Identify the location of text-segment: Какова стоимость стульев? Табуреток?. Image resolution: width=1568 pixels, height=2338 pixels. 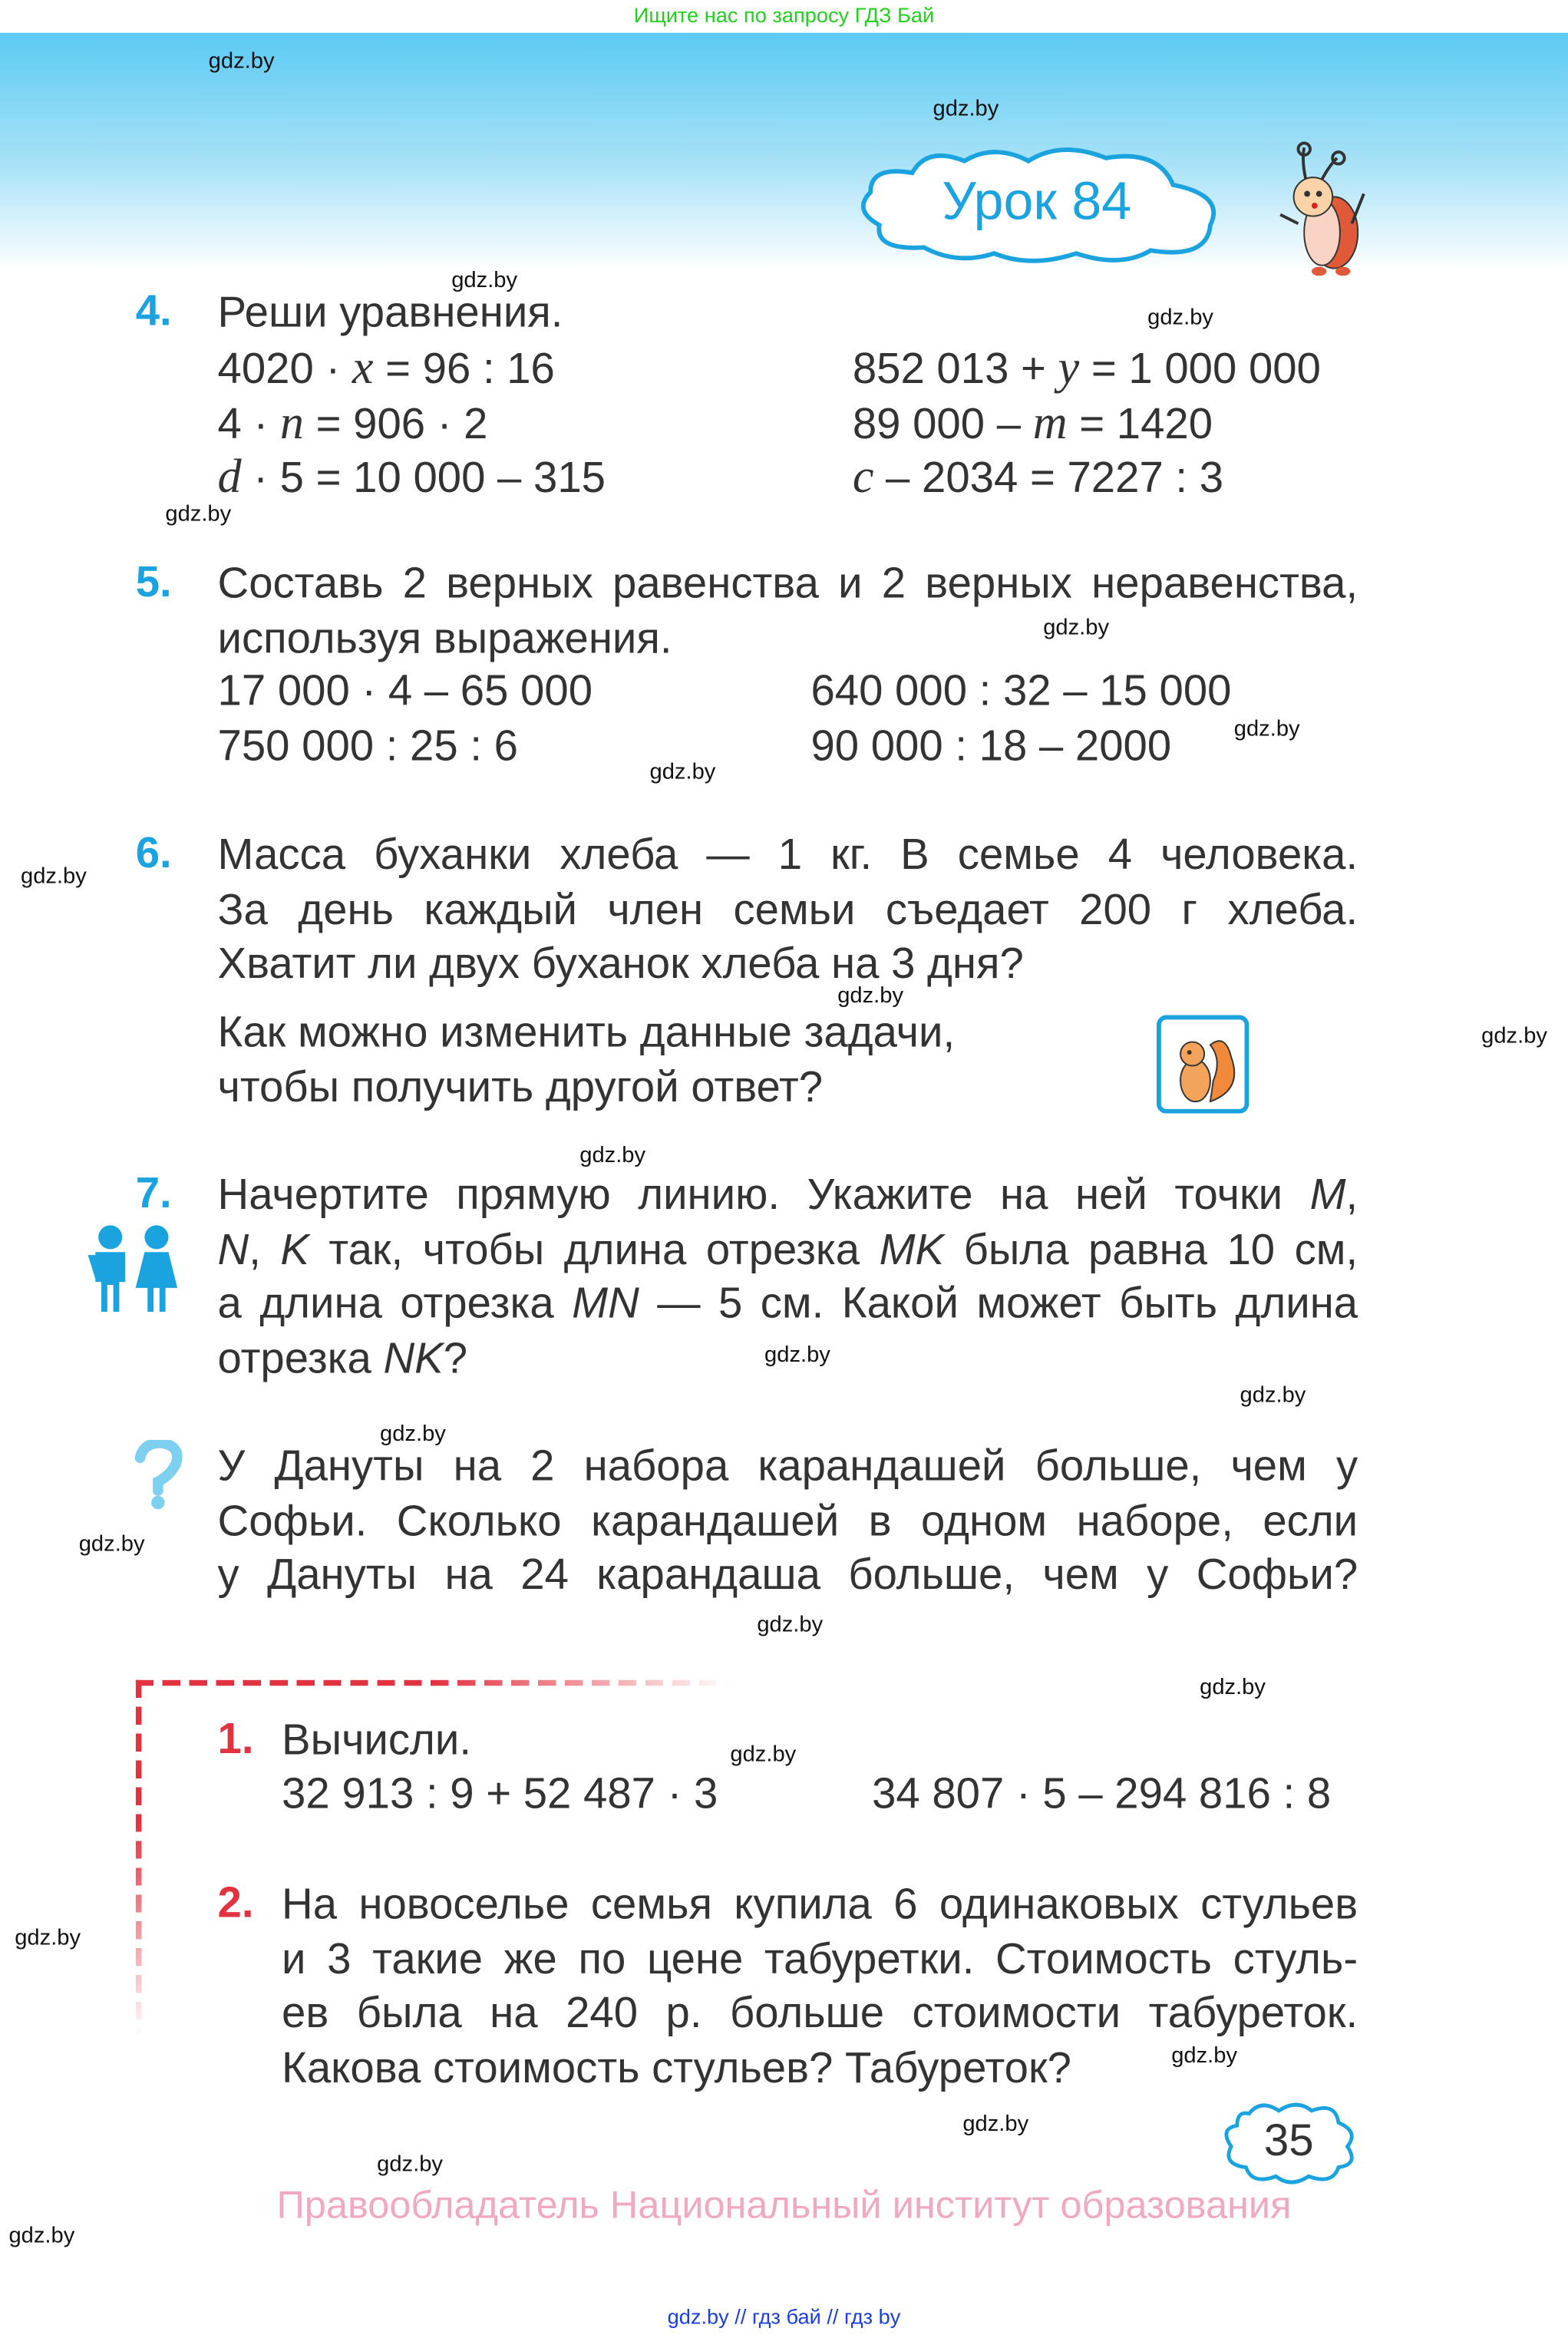
(677, 2068).